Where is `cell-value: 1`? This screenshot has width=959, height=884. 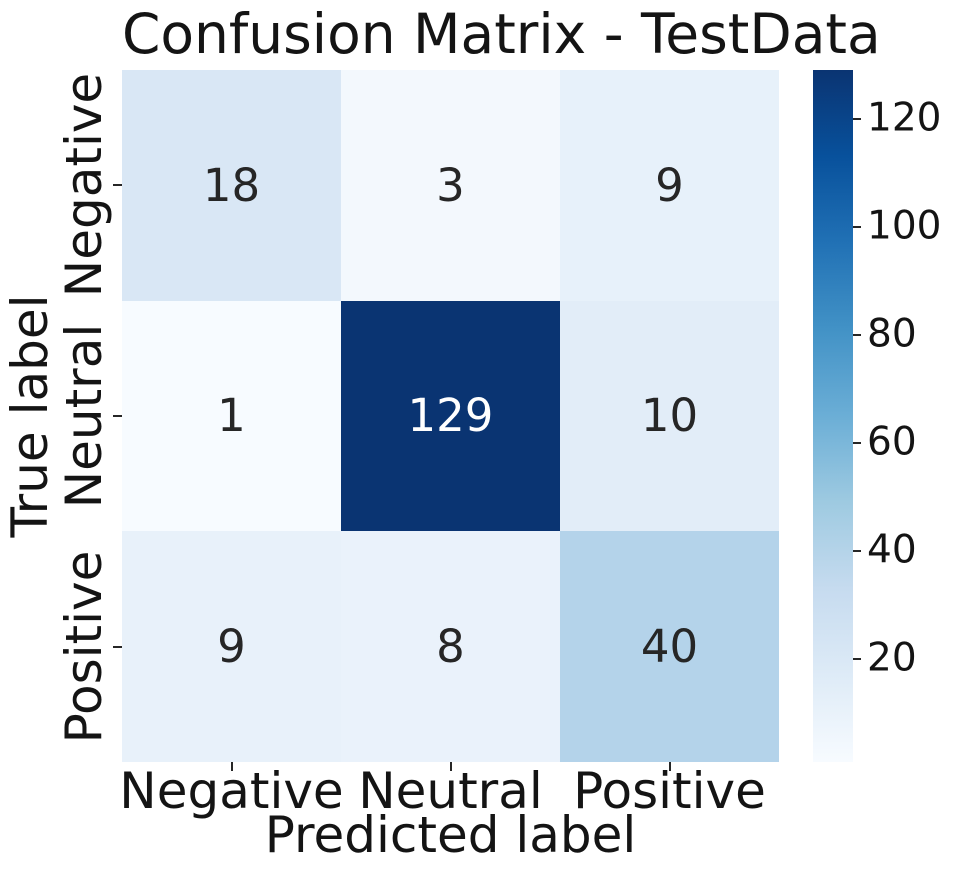
cell-value: 1 is located at coordinates (231, 416).